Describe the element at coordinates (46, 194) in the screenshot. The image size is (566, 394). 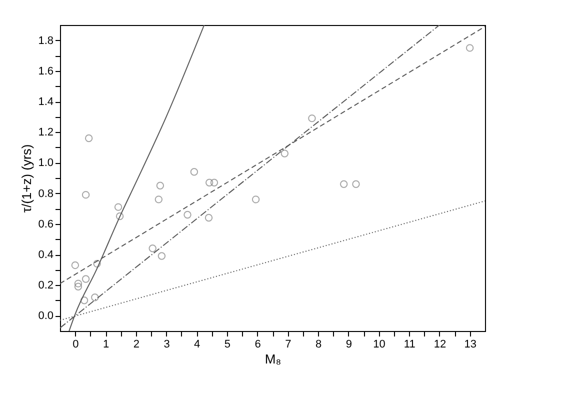
I see `y-tick-label: 0.8` at that location.